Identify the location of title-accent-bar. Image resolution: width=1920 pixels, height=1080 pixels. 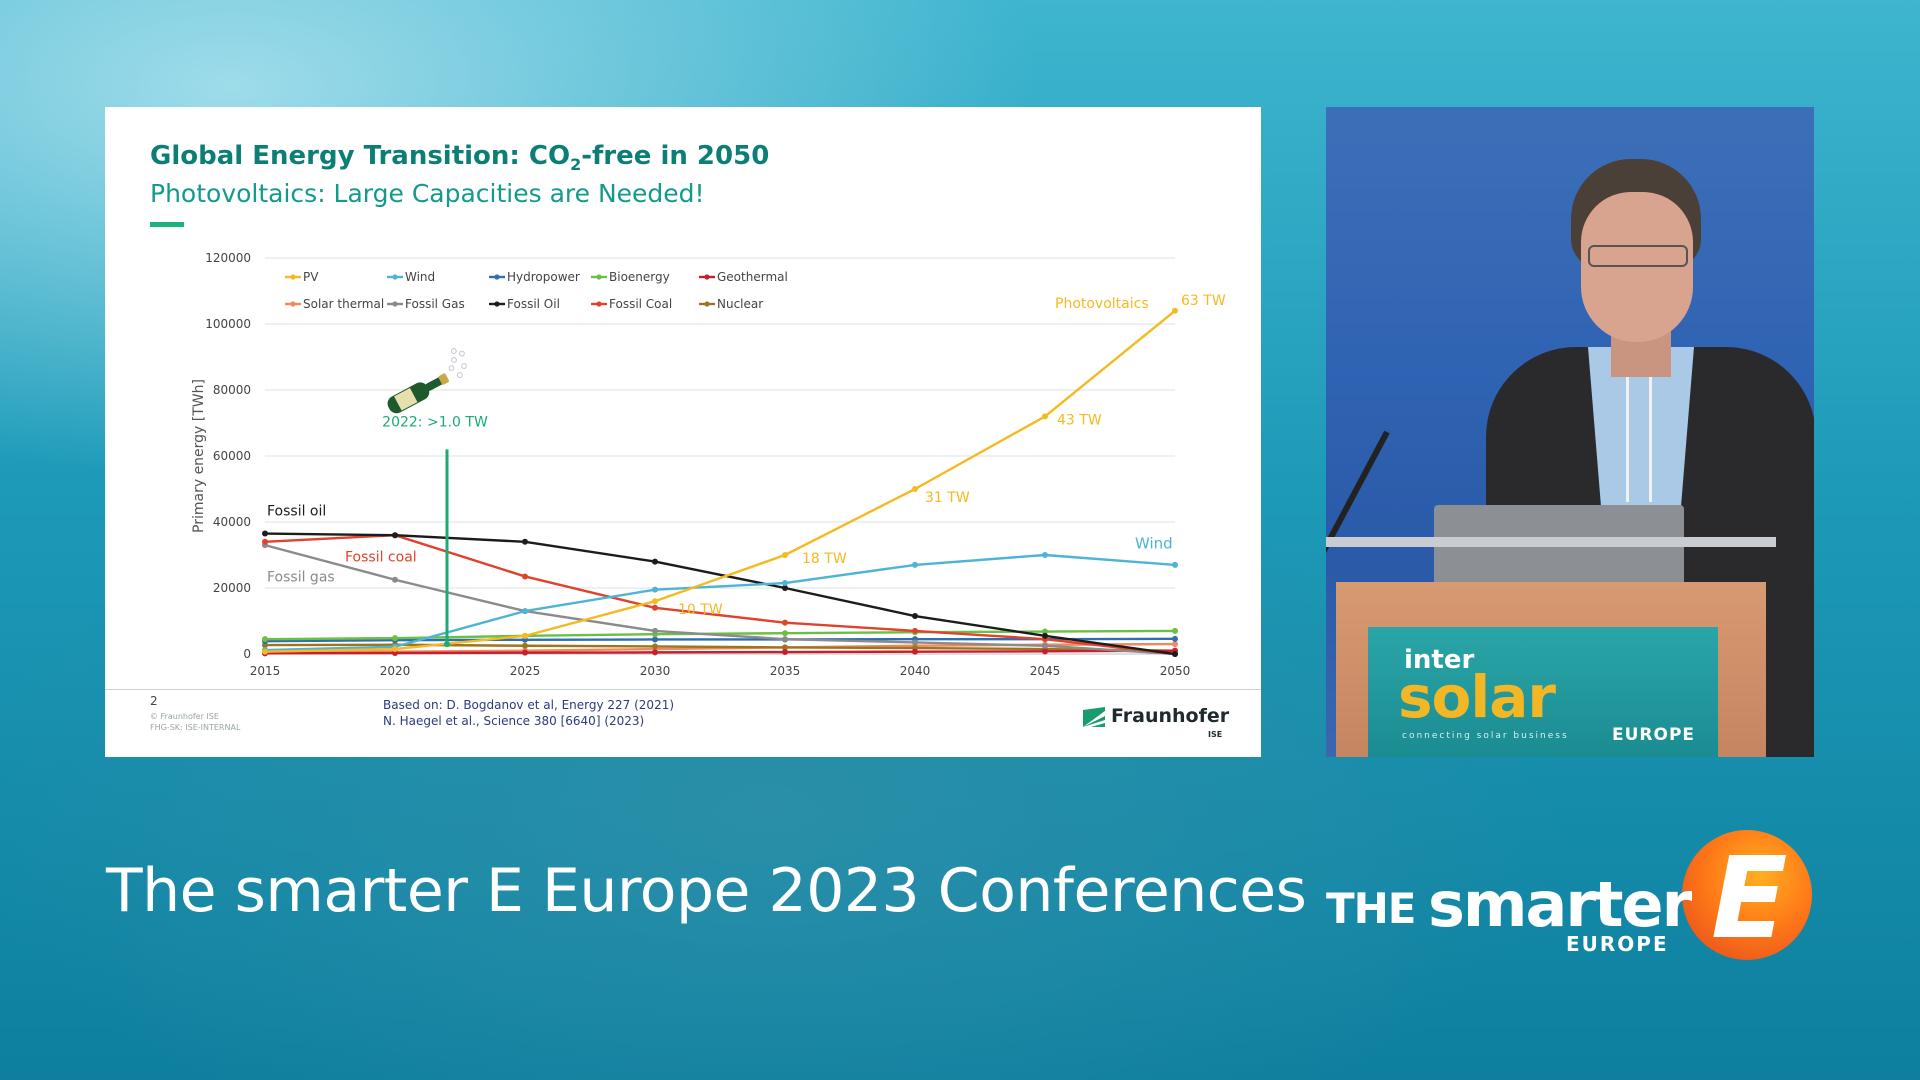
(167, 224).